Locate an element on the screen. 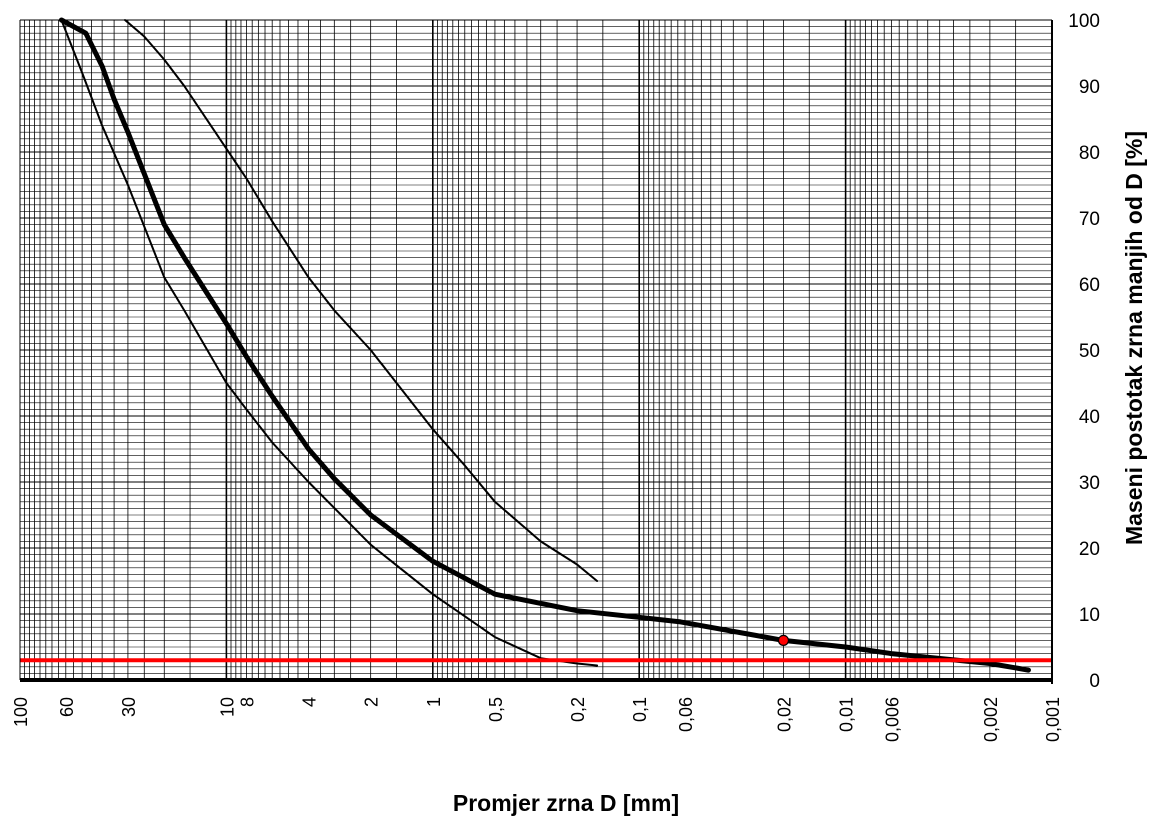  x-tick-group: 0,1 is located at coordinates (640, 709).